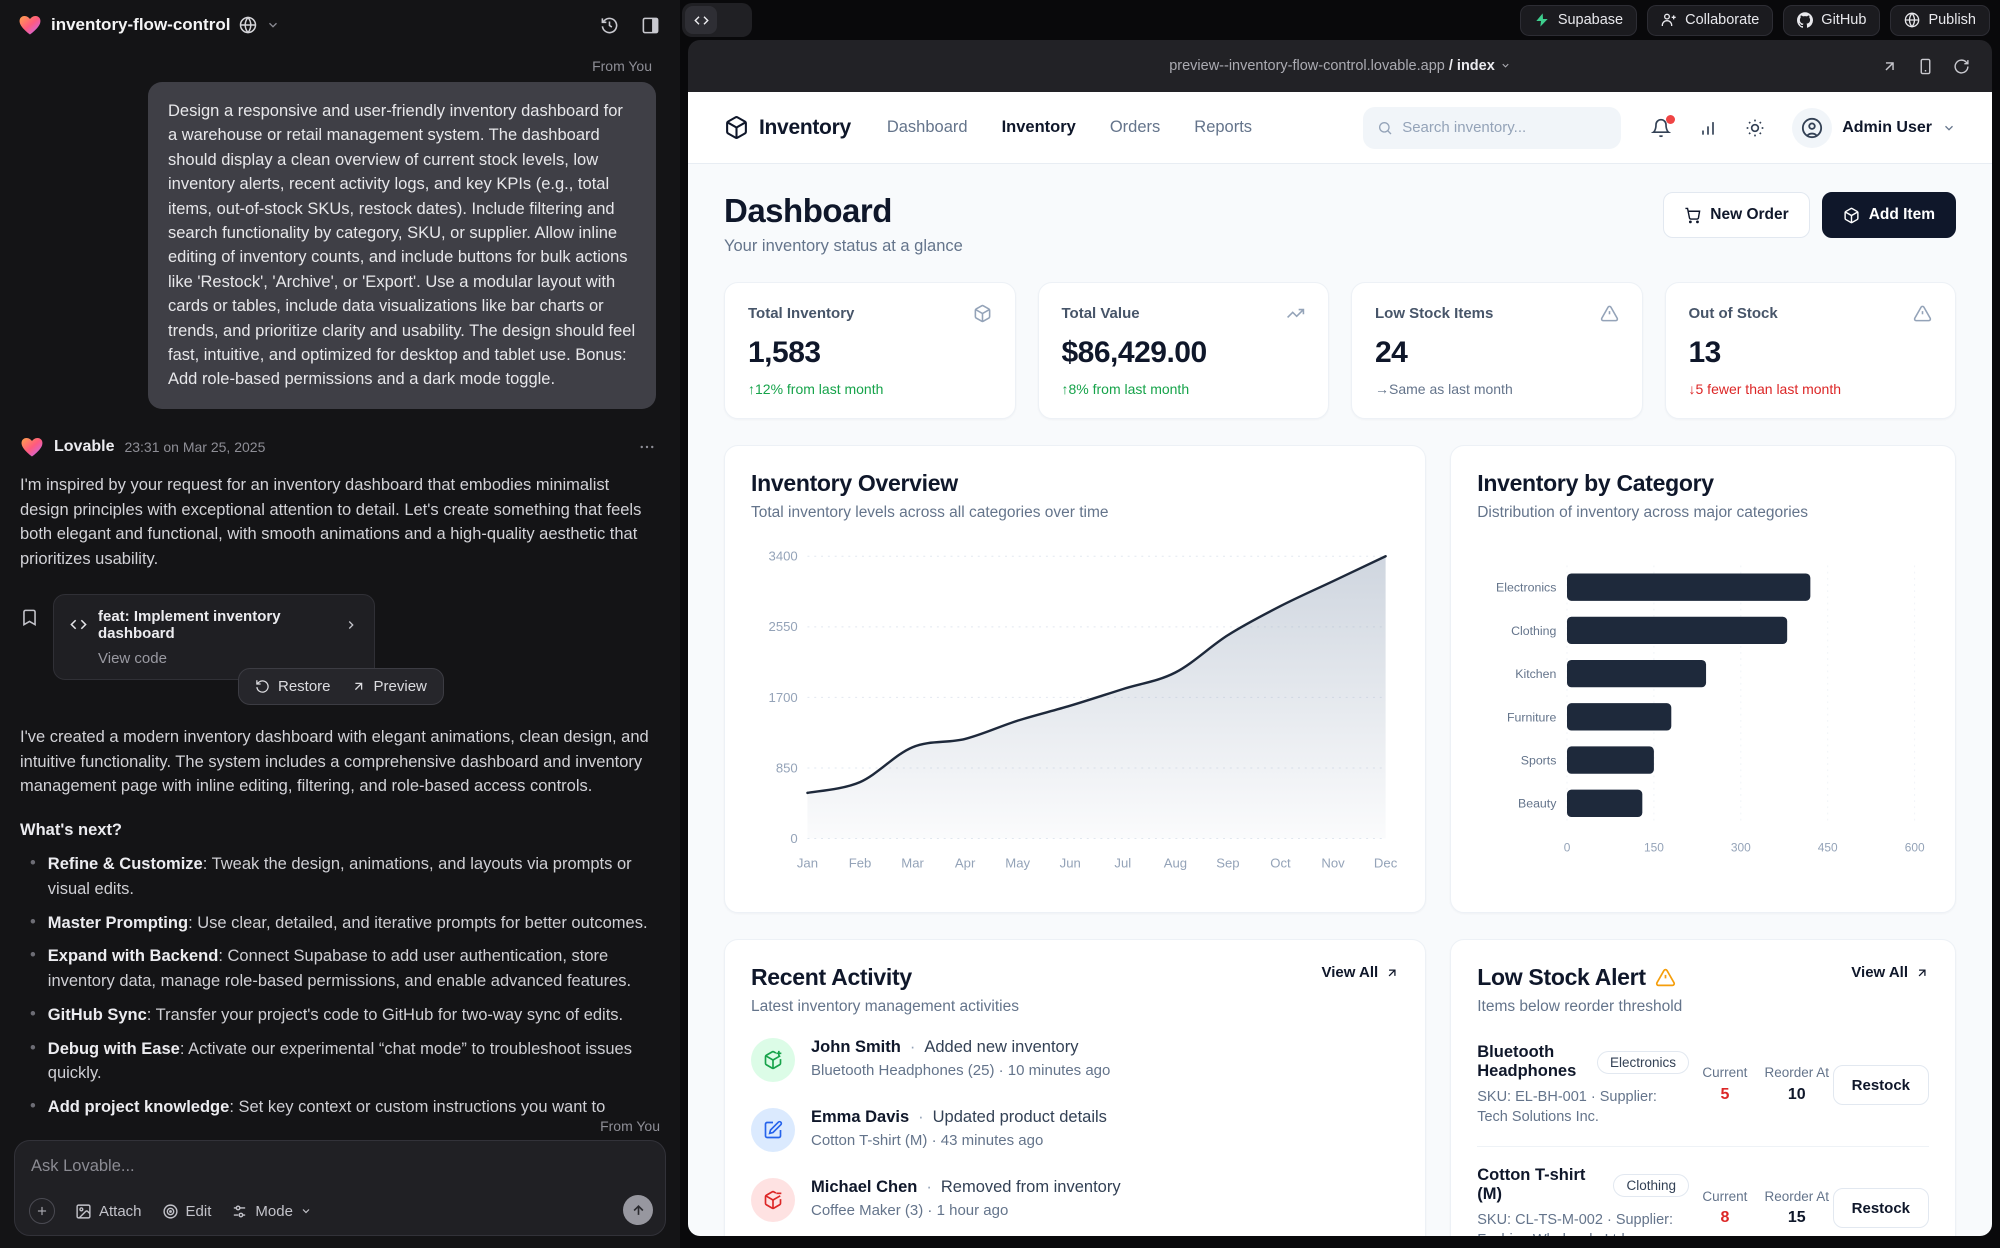 This screenshot has width=2000, height=1248. What do you see at coordinates (1122, 863) in the screenshot?
I see `svg-text: Jul` at bounding box center [1122, 863].